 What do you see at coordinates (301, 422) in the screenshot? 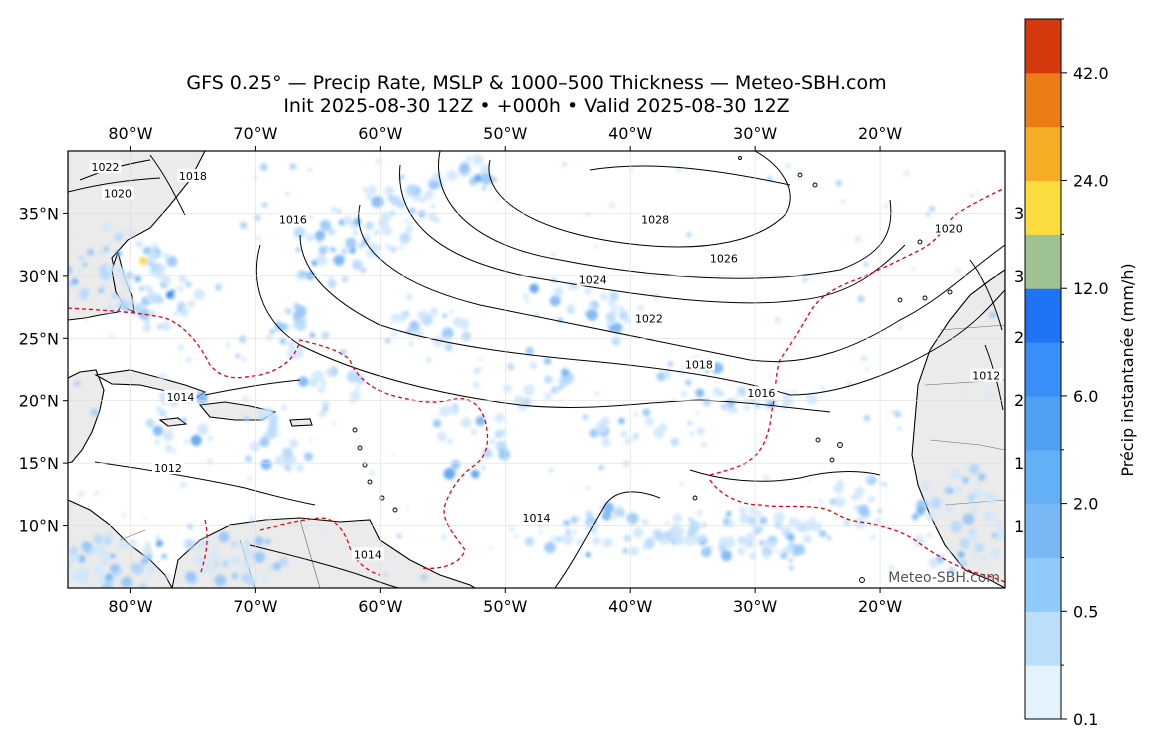
I see `puerto-rico-island` at bounding box center [301, 422].